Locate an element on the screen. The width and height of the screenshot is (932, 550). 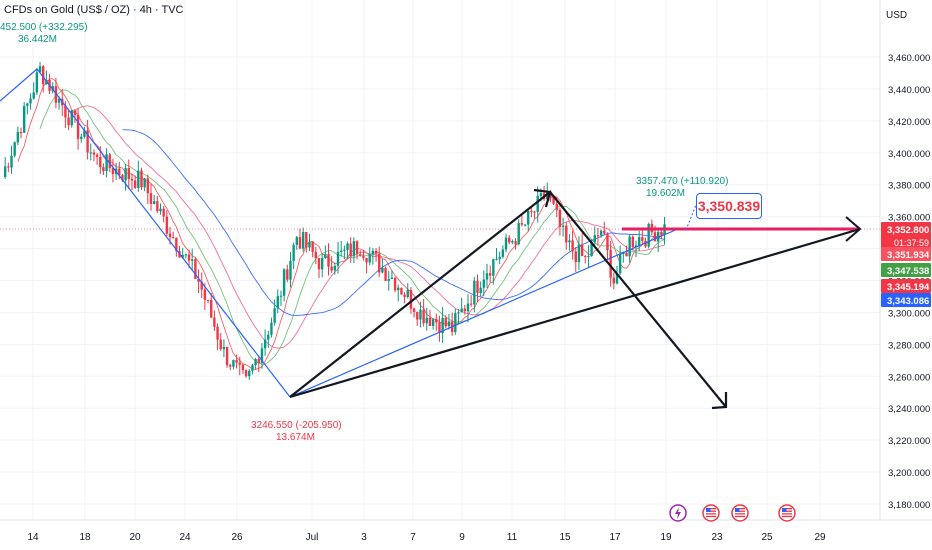
high-annotation-volume: 36.442M is located at coordinates (37, 39).